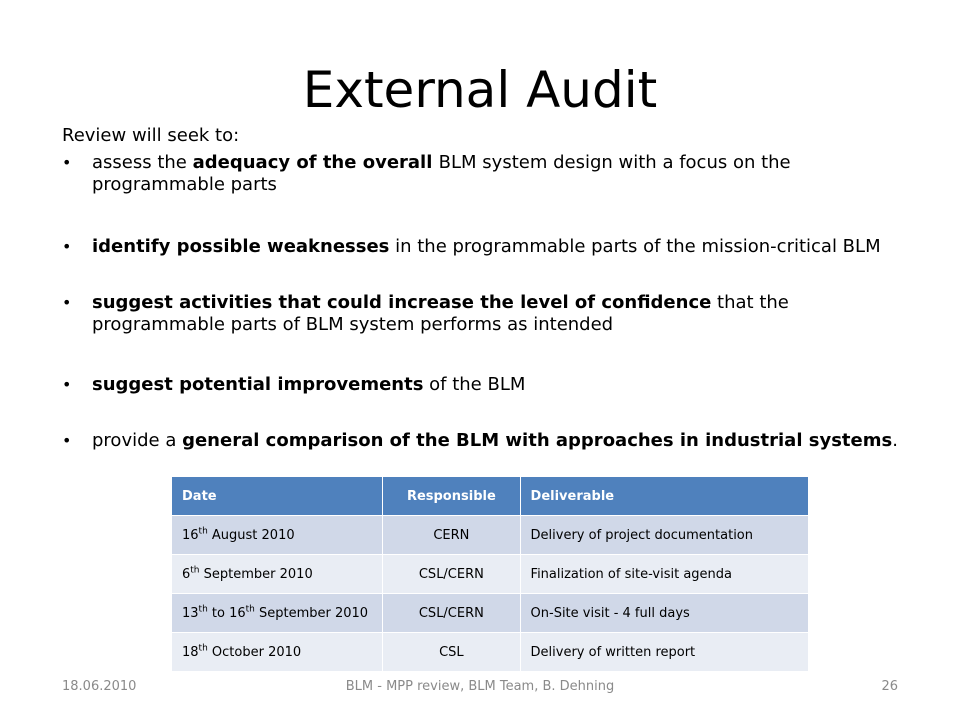  I want to click on header-deliverable: Deliverable, so click(665, 496).